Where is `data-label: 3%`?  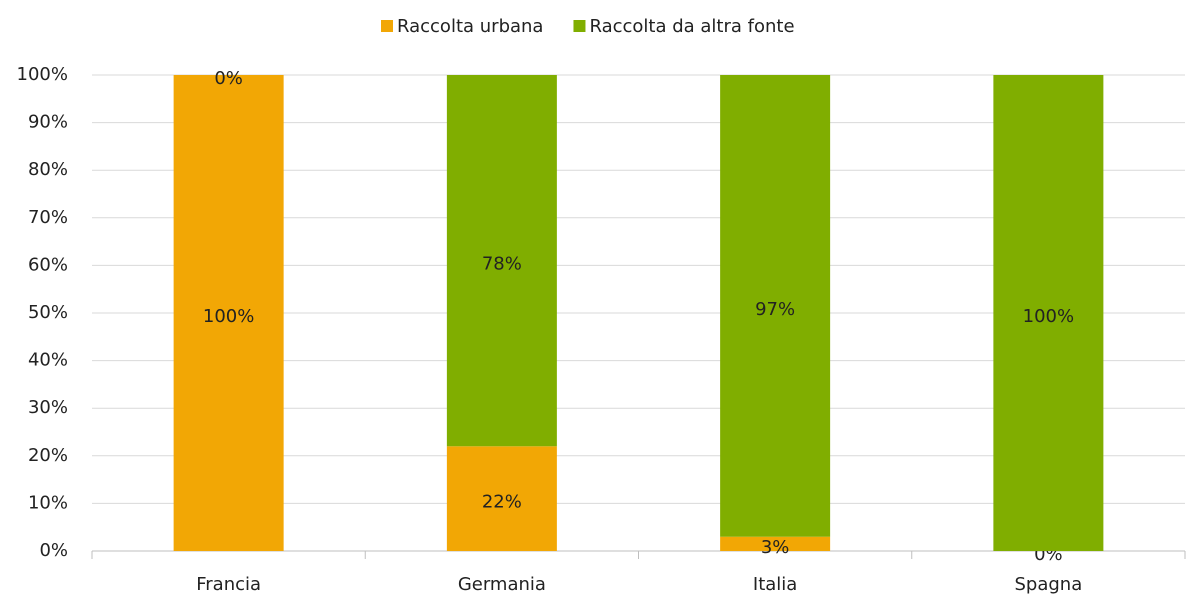 data-label: 3% is located at coordinates (775, 547).